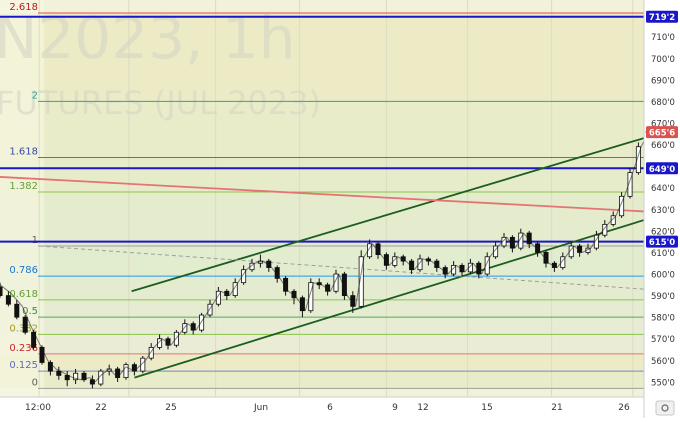  I want to click on price-tick-label: 580'0, so click(663, 319).